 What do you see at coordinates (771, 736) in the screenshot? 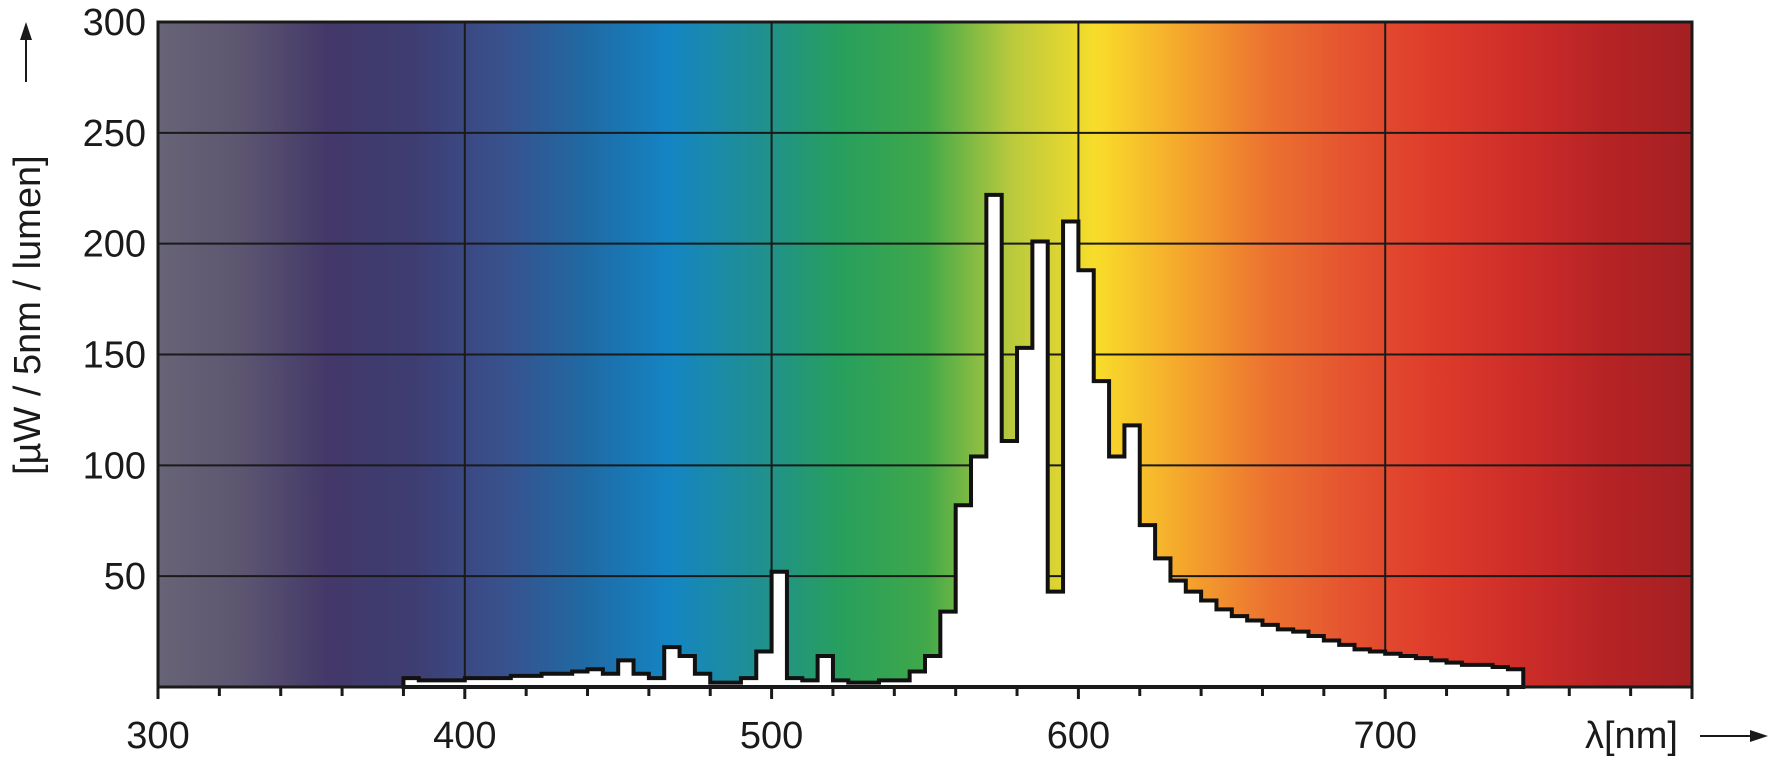
I see `x-tick-label: 500` at bounding box center [771, 736].